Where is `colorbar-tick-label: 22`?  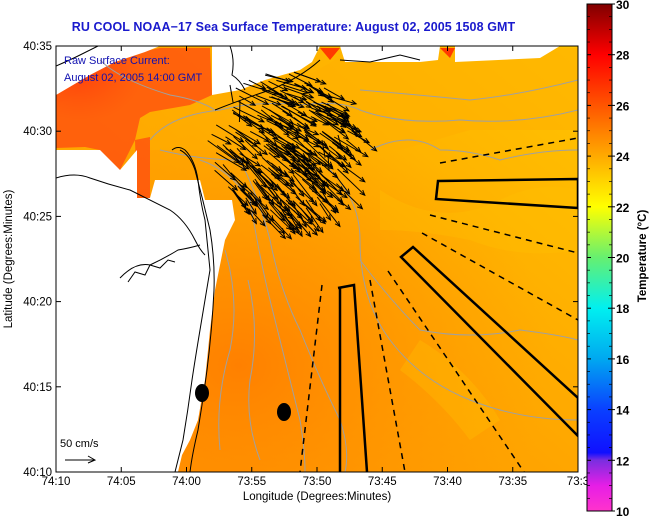
colorbar-tick-label: 22 is located at coordinates (623, 208).